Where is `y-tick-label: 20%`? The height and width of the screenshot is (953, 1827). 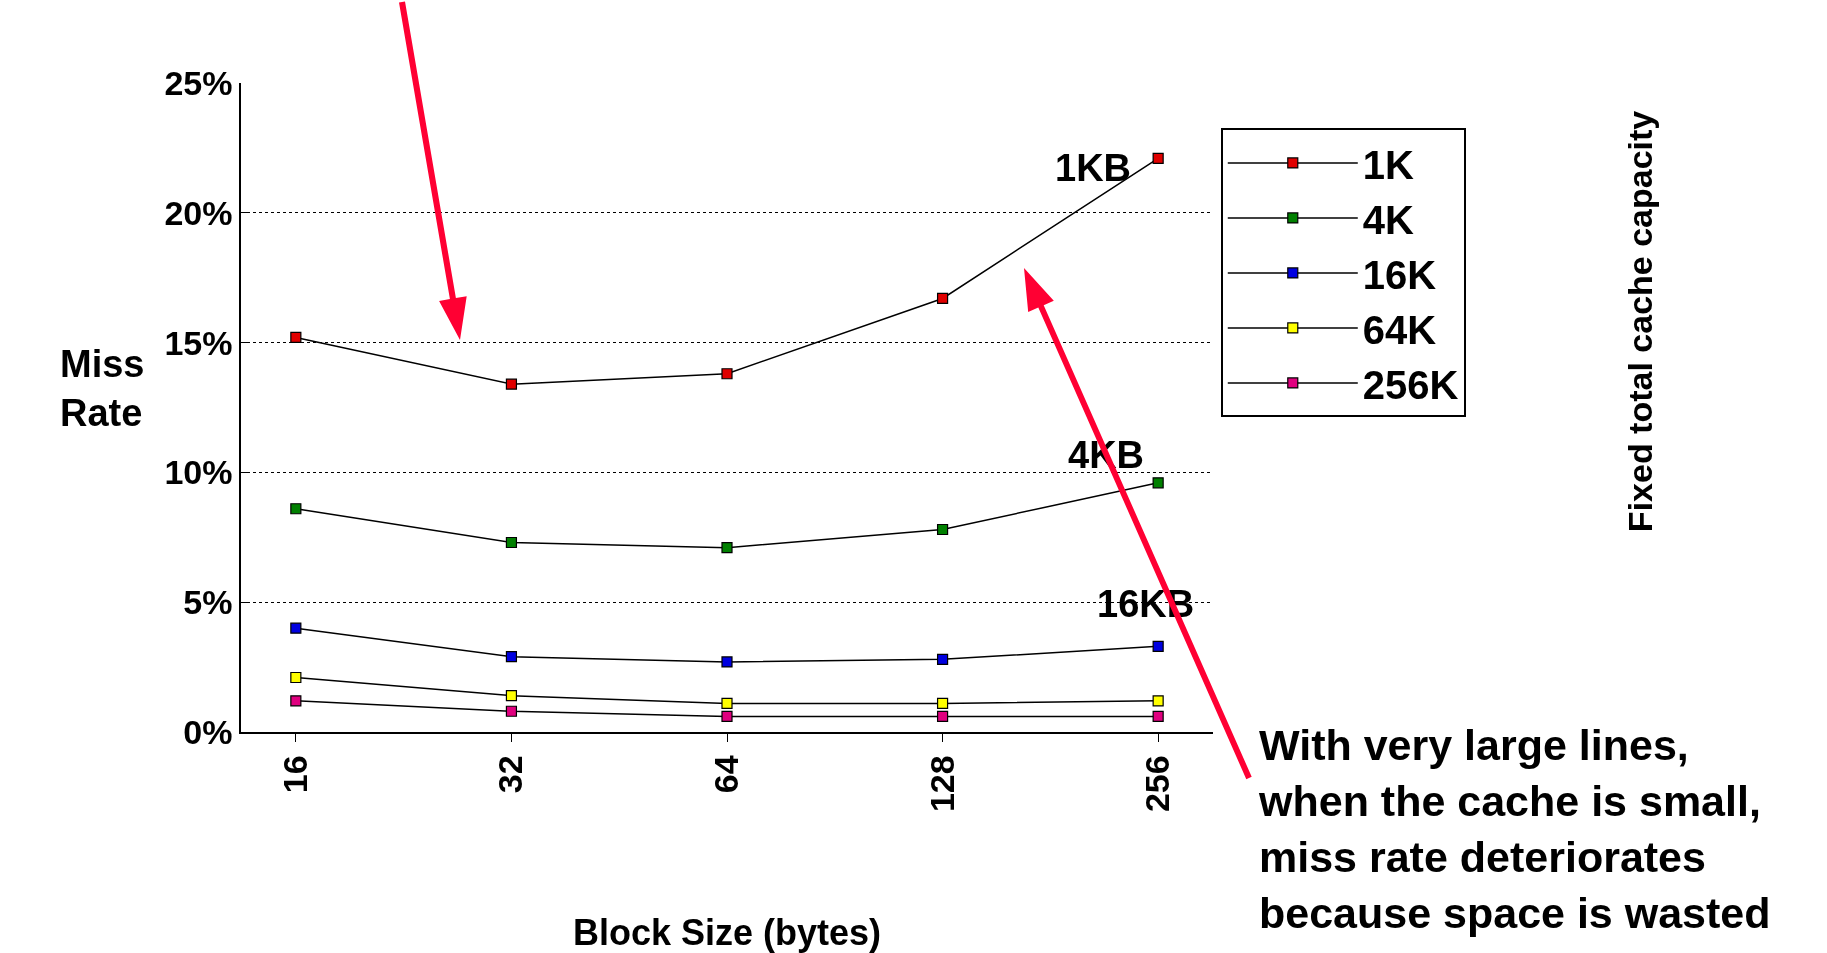
y-tick-label: 20% is located at coordinates (198, 212).